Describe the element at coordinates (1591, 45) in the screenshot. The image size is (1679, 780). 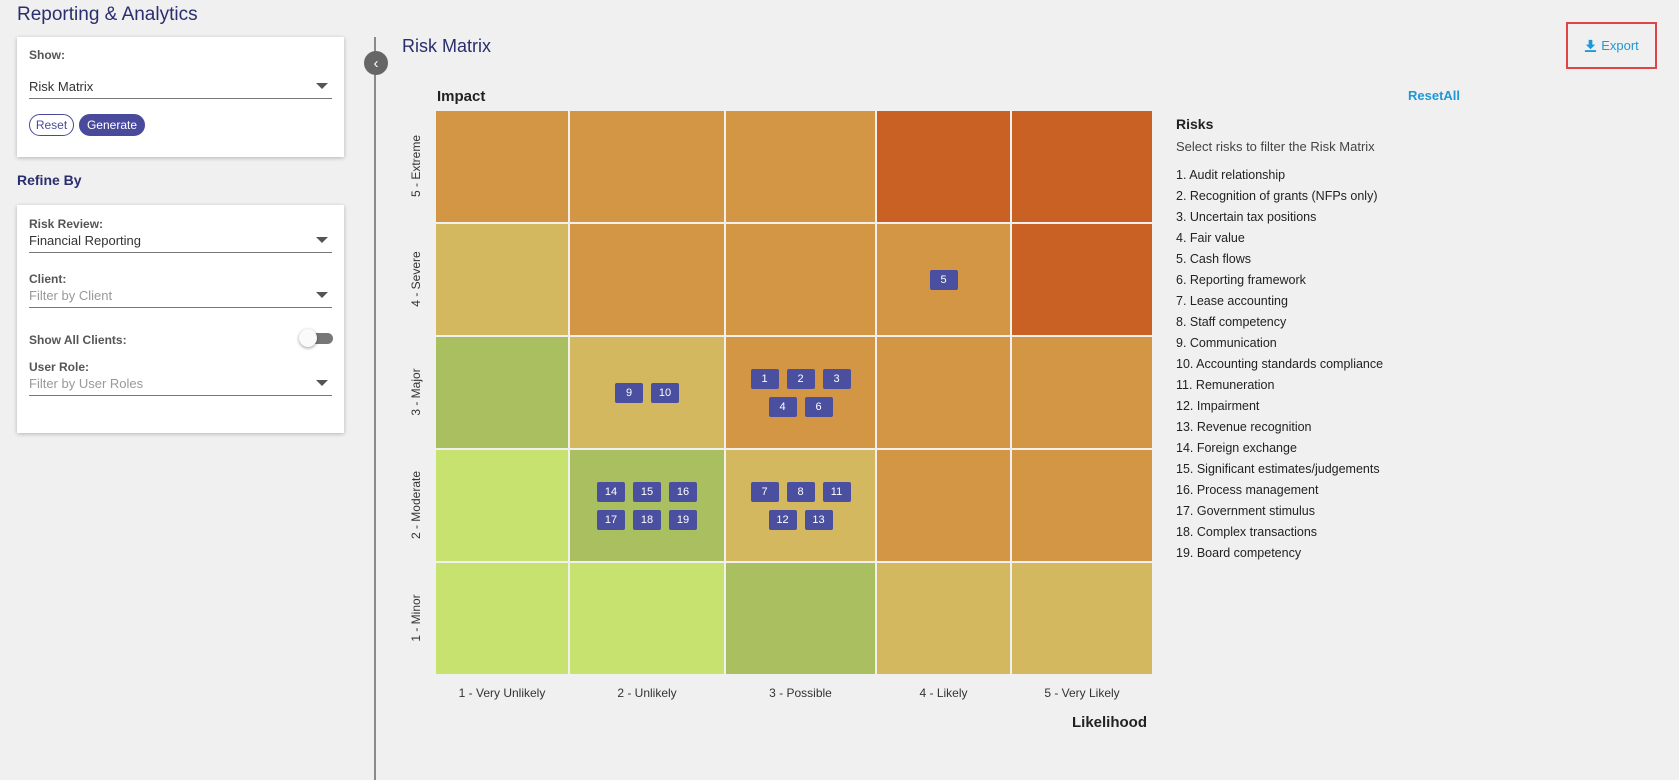
I see `download-icon` at that location.